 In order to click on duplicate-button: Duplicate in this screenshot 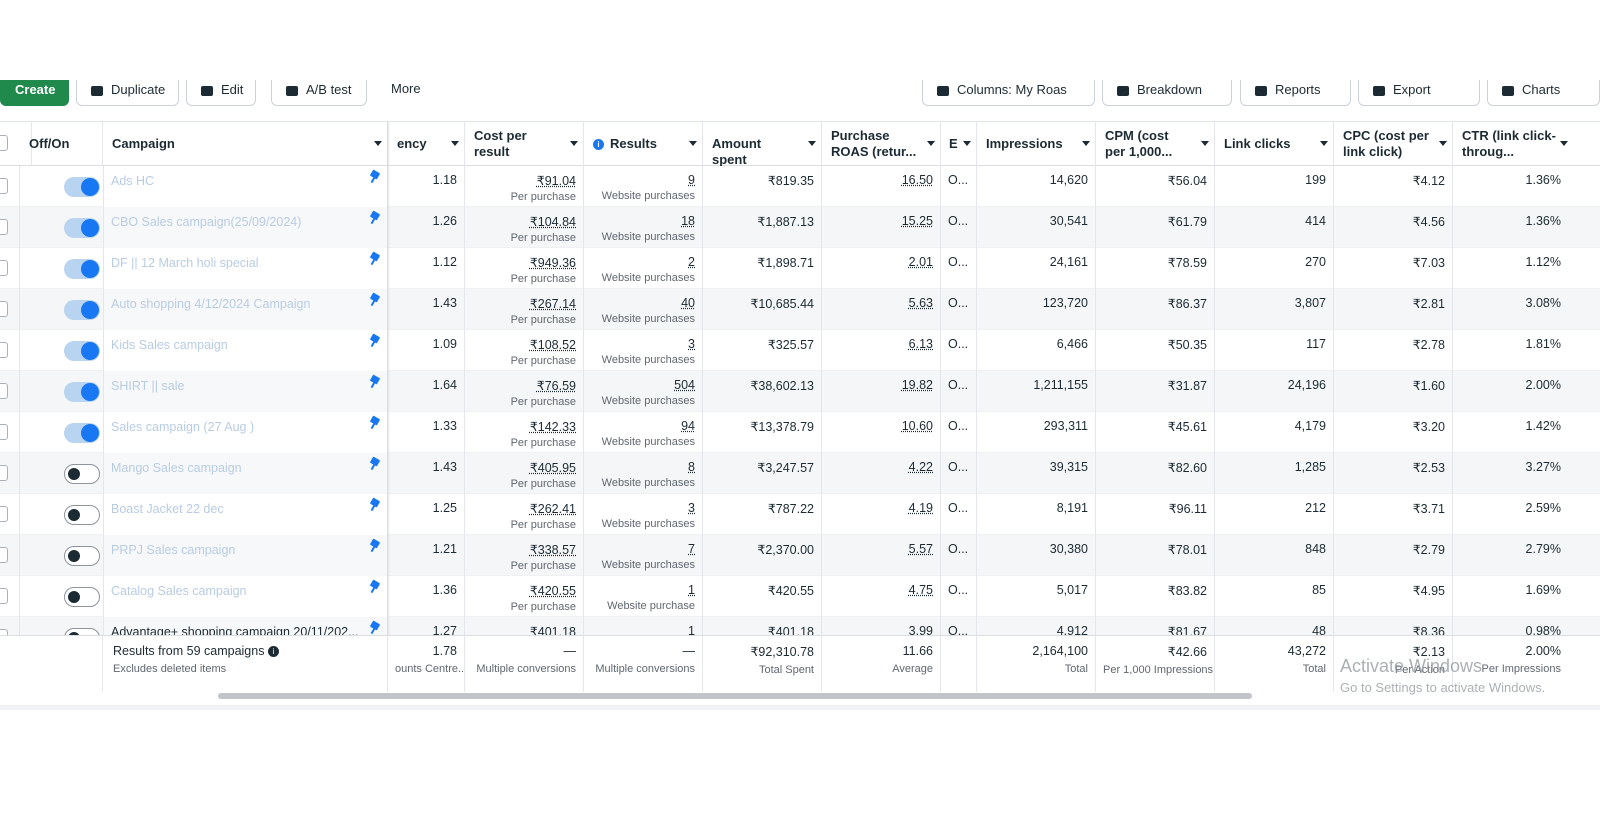, I will do `click(127, 93)`.